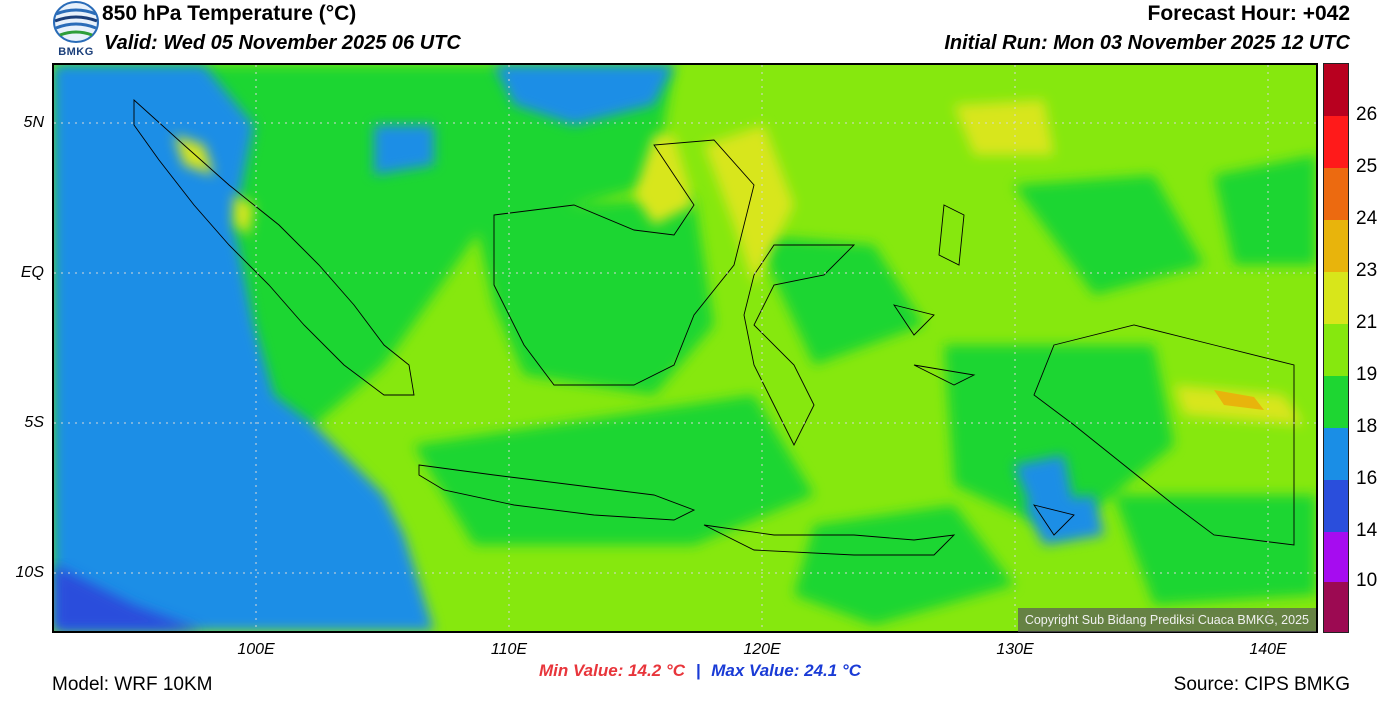  Describe the element at coordinates (282, 43) in the screenshot. I see `valid-time: Valid: Wed 05 November 2025 06 UTC` at that location.